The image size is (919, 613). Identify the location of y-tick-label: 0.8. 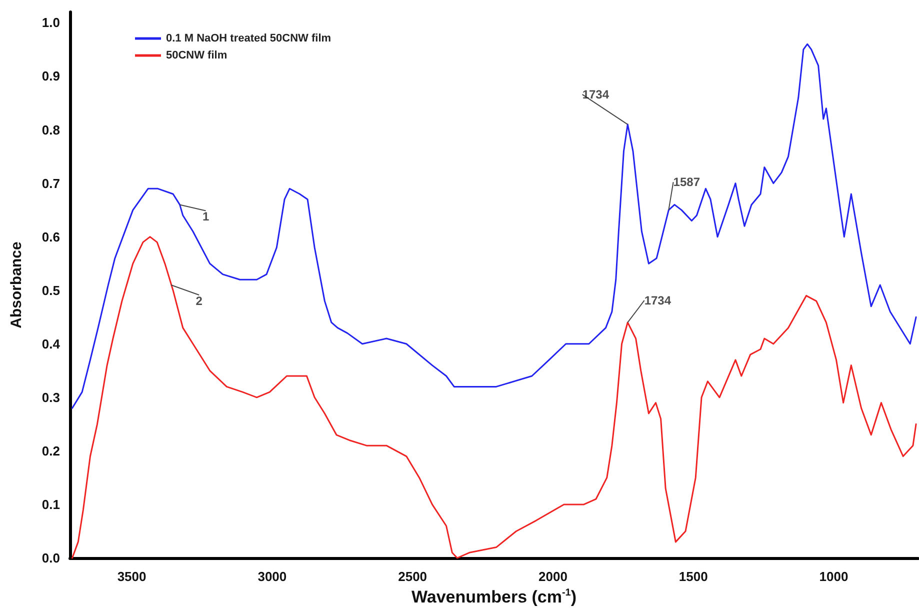
(51, 130).